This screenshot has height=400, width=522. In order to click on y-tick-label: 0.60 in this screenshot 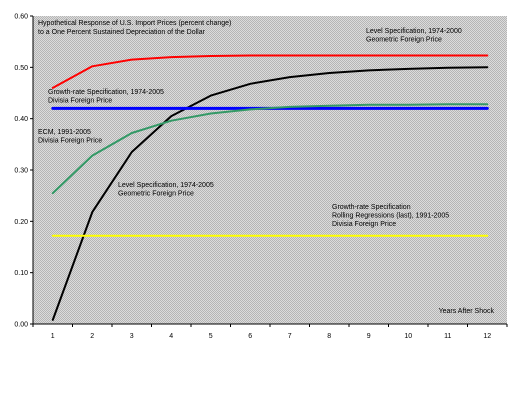, I will do `click(21, 17)`.